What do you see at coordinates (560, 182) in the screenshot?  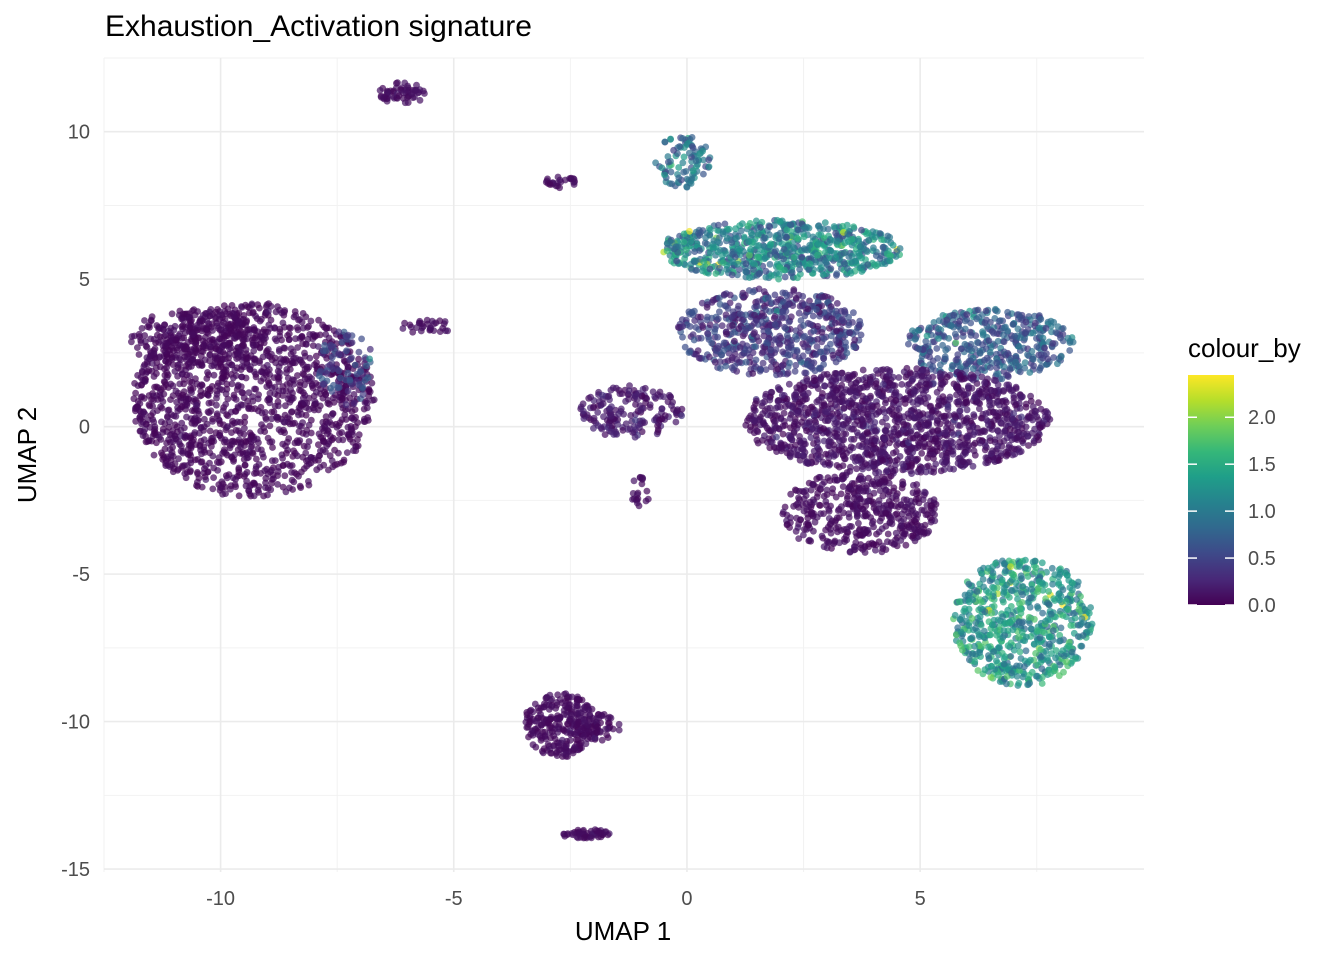 I see `cluster-small-mid` at bounding box center [560, 182].